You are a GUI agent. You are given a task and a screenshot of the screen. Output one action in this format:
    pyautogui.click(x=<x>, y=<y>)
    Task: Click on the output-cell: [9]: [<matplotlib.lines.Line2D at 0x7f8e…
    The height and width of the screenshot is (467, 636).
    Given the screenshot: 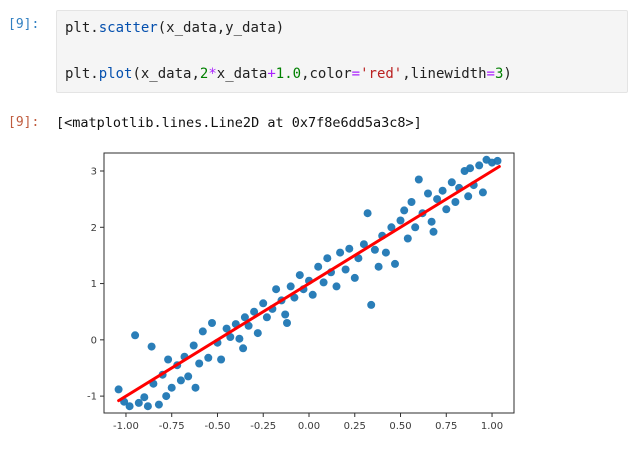 What is the action you would take?
    pyautogui.click(x=318, y=119)
    